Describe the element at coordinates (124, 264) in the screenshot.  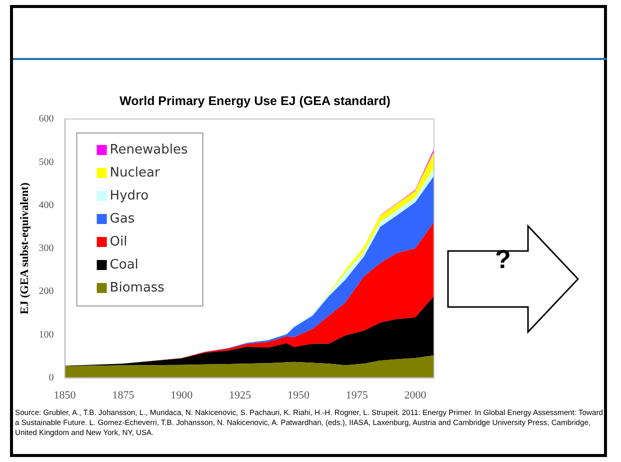
I see `legend-label: Coal` at that location.